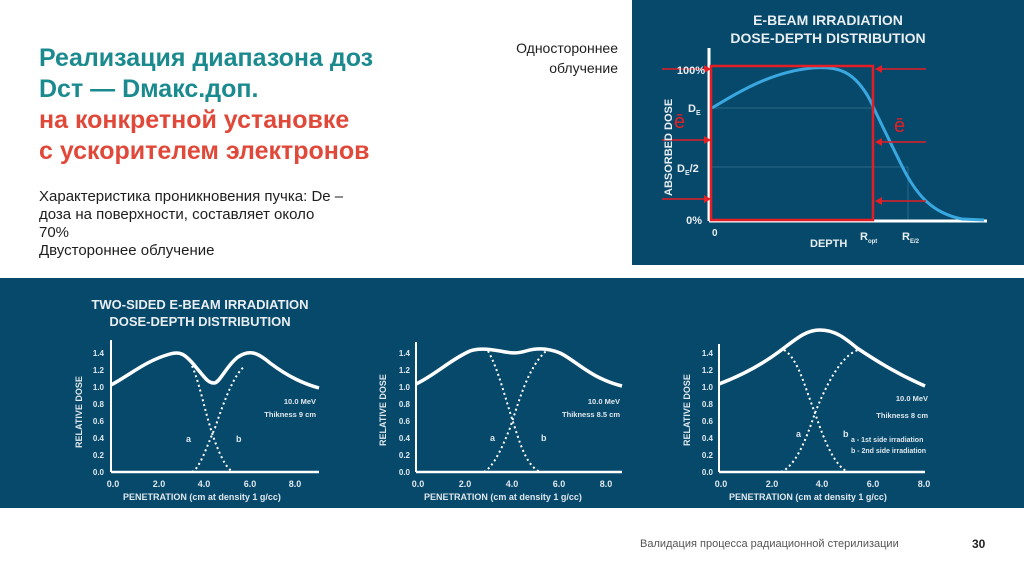  What do you see at coordinates (688, 170) in the screenshot?
I see `y-tick-de-half: DE/2` at bounding box center [688, 170].